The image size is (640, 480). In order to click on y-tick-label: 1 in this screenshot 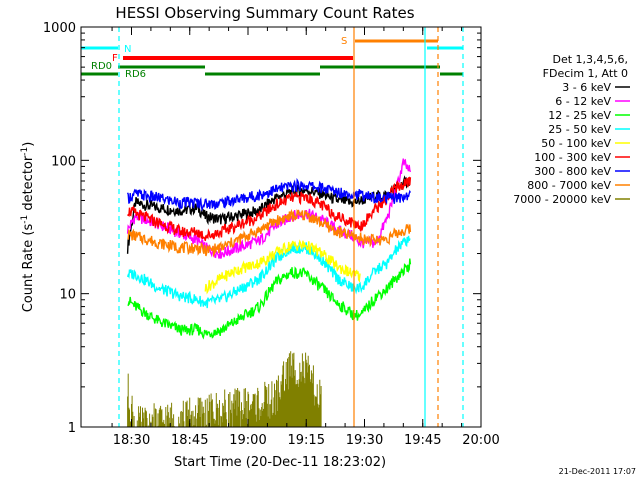, I will do `click(72, 428)`.